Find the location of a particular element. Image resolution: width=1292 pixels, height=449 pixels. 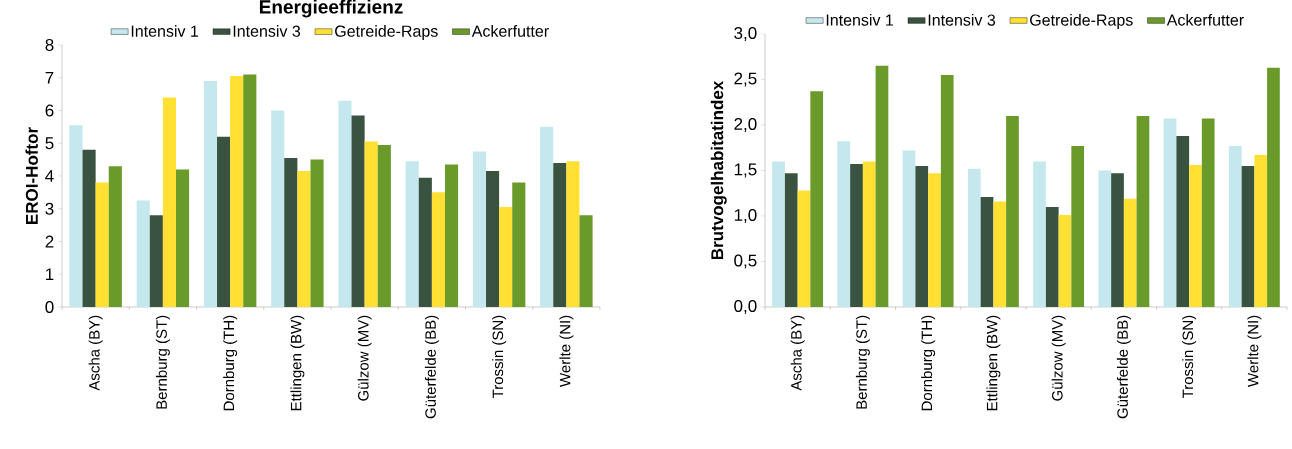

y-tick-label: 0 is located at coordinates (49, 307).